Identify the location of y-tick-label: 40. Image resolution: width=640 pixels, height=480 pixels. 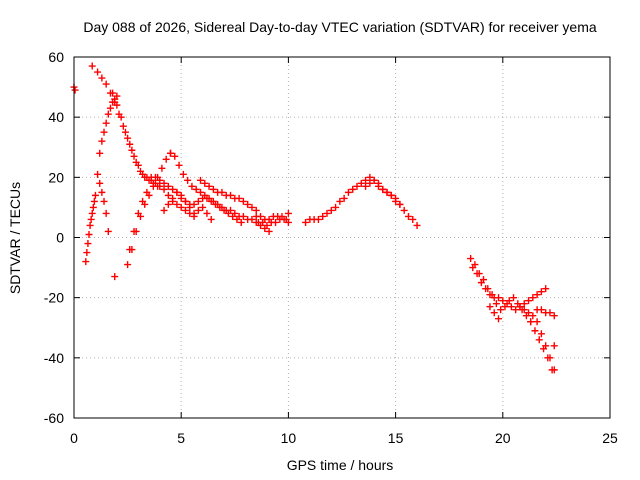
(56, 117).